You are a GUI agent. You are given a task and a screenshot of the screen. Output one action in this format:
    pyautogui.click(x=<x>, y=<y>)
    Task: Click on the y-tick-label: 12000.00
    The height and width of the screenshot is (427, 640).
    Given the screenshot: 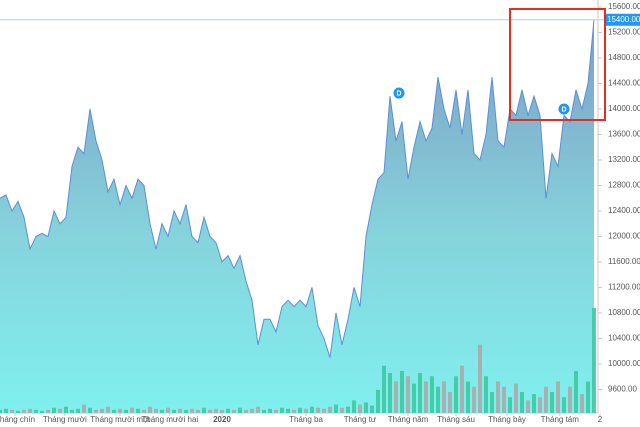 What is the action you would take?
    pyautogui.click(x=624, y=236)
    